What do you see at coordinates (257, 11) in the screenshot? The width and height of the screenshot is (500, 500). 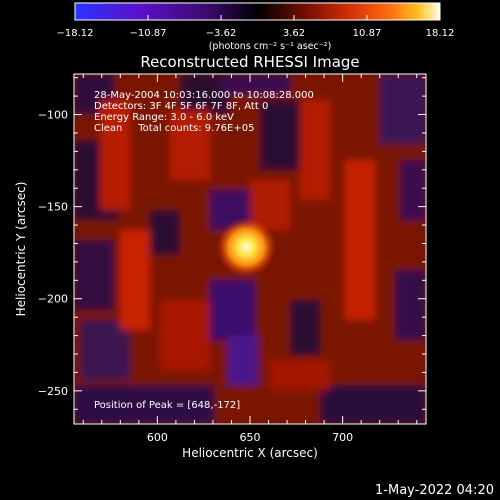 I see `colorbar` at bounding box center [257, 11].